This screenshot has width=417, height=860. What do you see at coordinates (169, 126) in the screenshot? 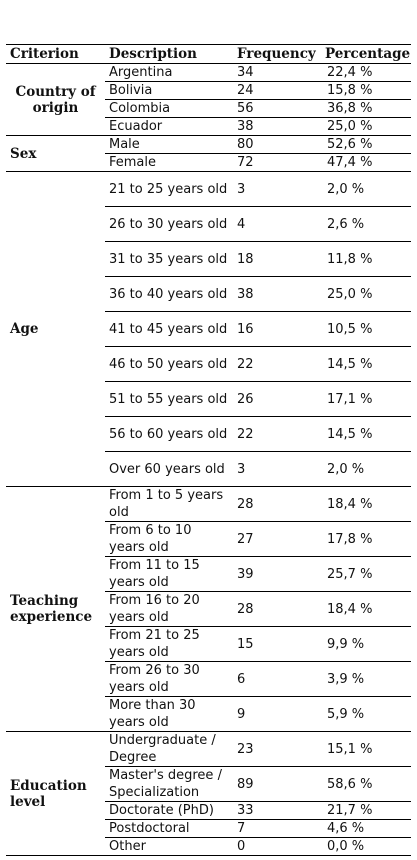
I see `row-description: Ecuador` at bounding box center [169, 126].